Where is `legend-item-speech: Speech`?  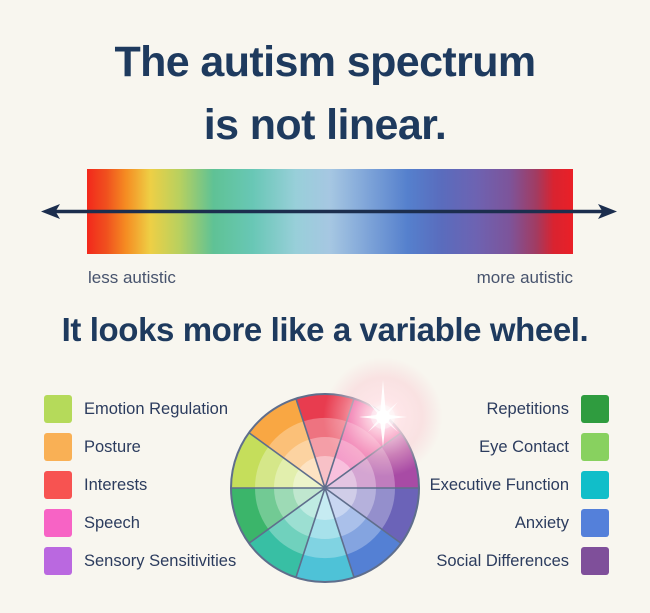 legend-item-speech: Speech is located at coordinates (140, 523).